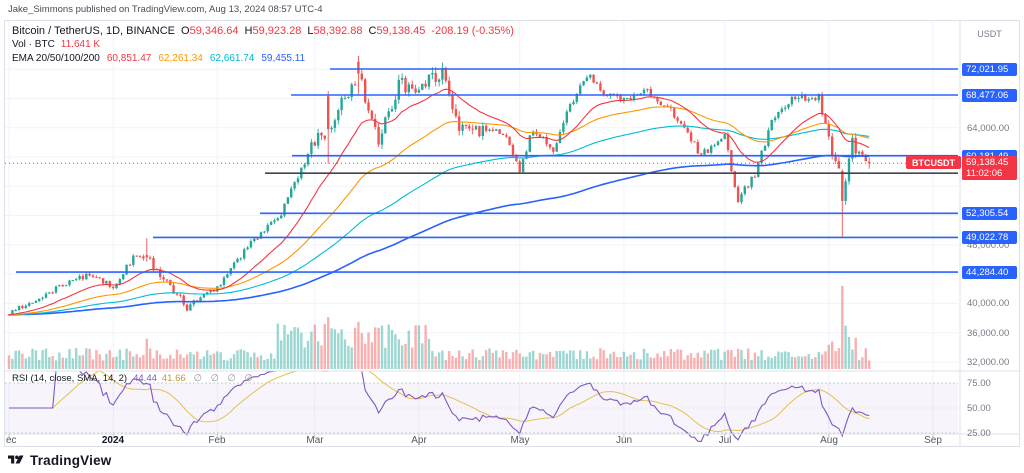 This screenshot has width=1024, height=473. Describe the element at coordinates (989, 95) in the screenshot. I see `price-level-badge: 68,477.06` at that location.